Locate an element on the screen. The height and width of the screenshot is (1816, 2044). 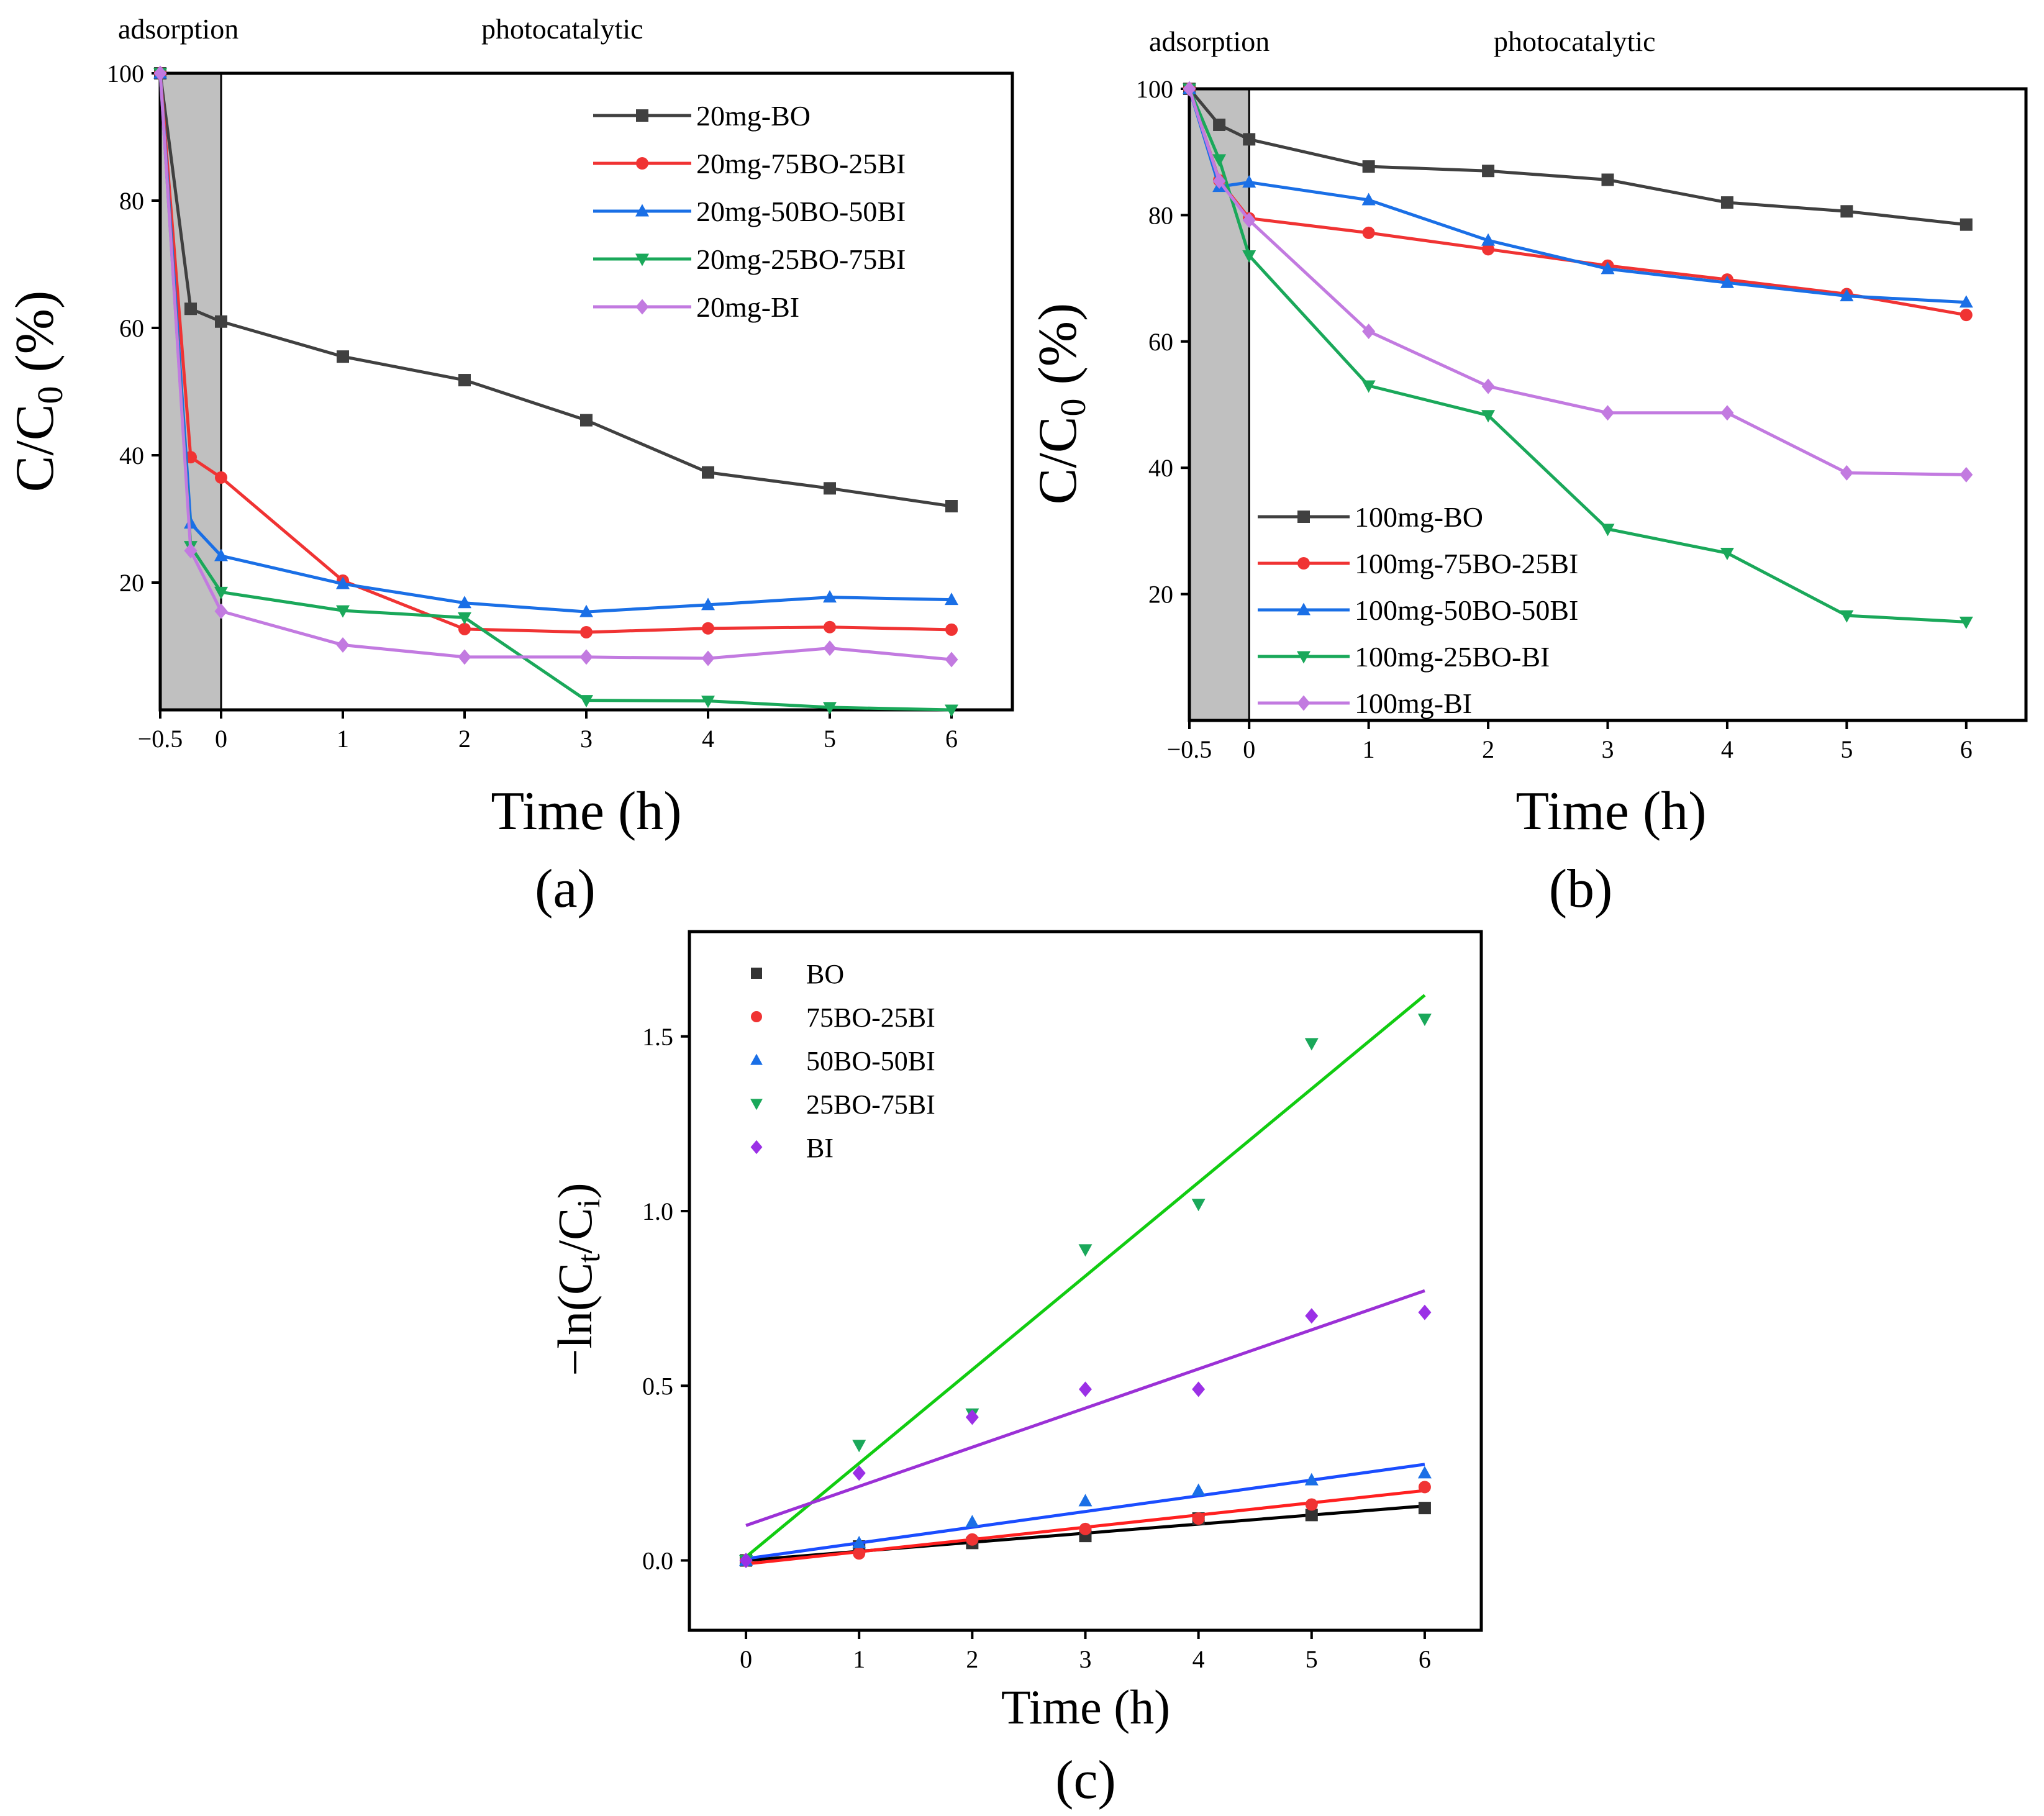
legend-label: 20mg-50BO-50BI is located at coordinates (801, 211).